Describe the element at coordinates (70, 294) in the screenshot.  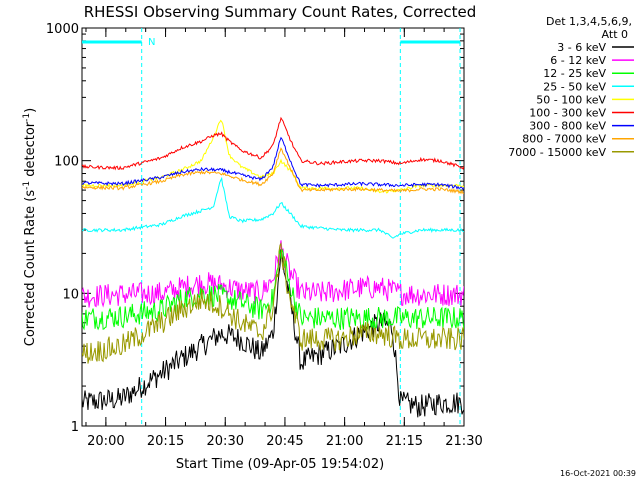
I see `y-tick-label: 10` at that location.